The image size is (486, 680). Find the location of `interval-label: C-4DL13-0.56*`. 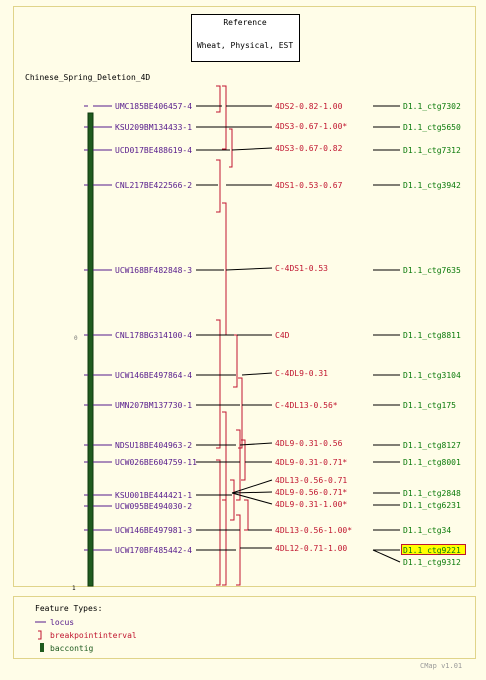

interval-label: C-4DL13-0.56* is located at coordinates (306, 405).